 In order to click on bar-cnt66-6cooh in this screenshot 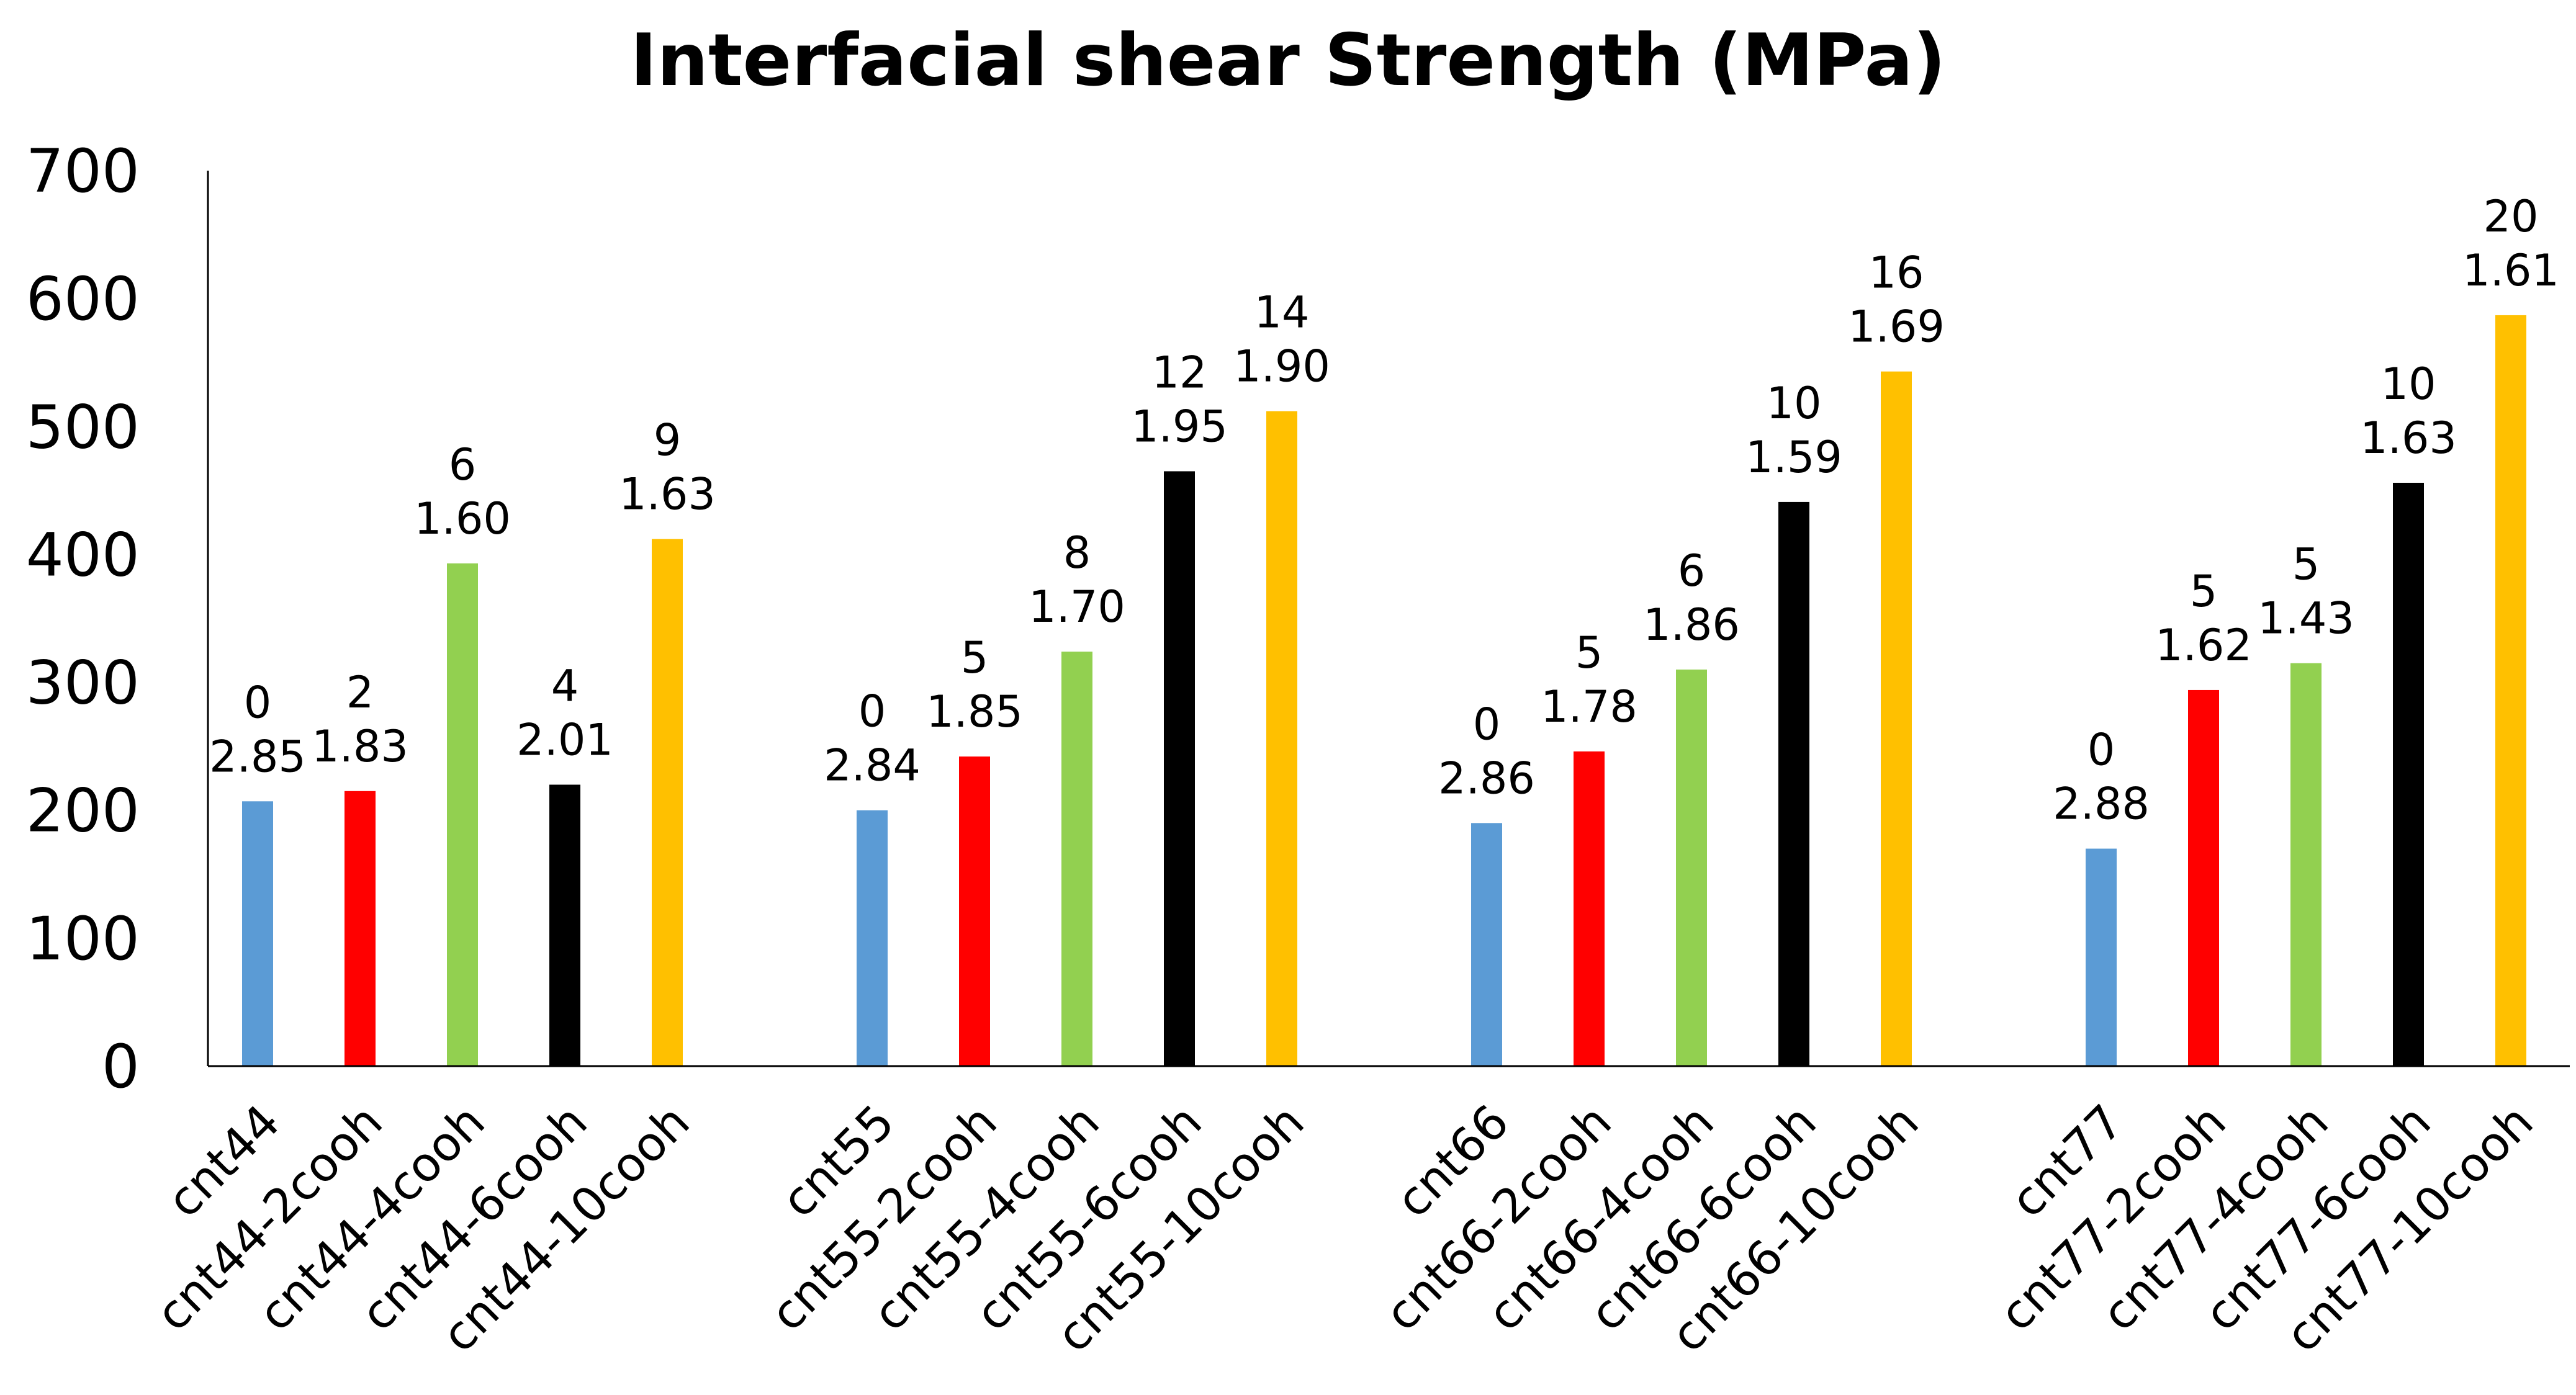, I will do `click(1793, 783)`.